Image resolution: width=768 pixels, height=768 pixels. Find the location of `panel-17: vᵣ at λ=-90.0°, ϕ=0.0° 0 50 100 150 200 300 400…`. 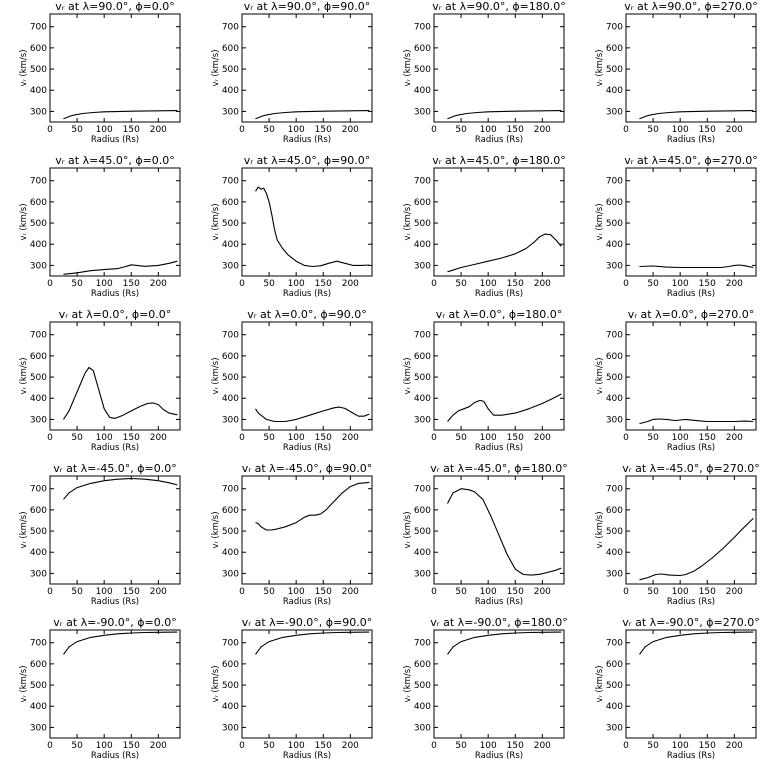

panel-17: vᵣ at λ=-90.0°, ϕ=0.0° 0 50 100 150 200 300 400… is located at coordinates (100, 688).